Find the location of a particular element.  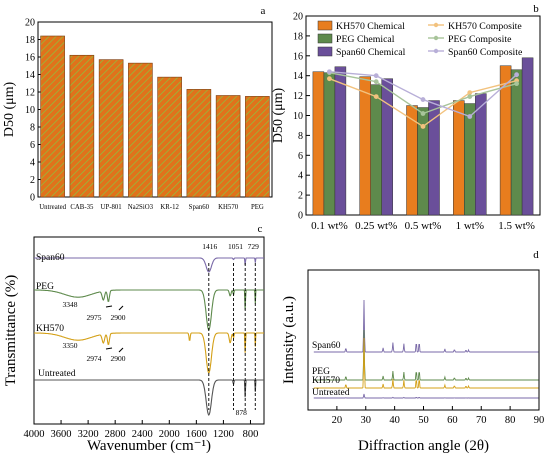

peak-label: 2900 is located at coordinates (118, 317).